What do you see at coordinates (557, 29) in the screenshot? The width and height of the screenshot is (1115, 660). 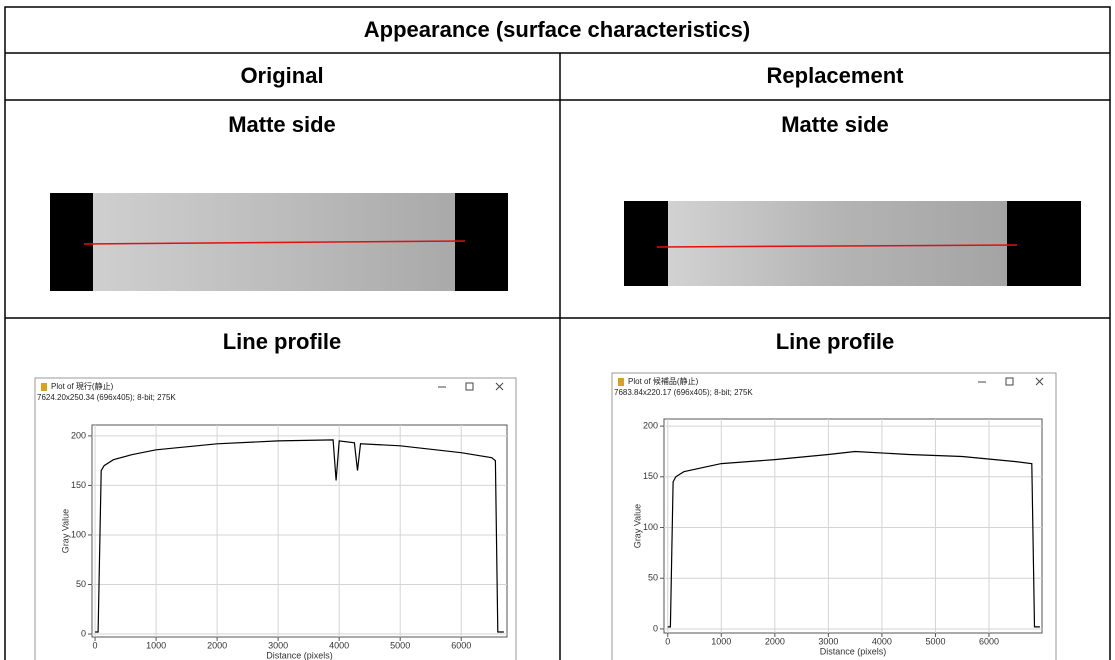 I see `table-title: Appearance (surface characteristics)` at bounding box center [557, 29].